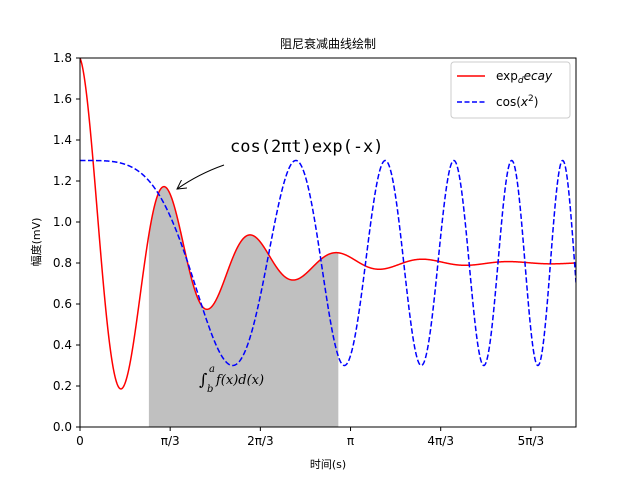  I want to click on y-tick-label: 0.4, so click(62, 345).